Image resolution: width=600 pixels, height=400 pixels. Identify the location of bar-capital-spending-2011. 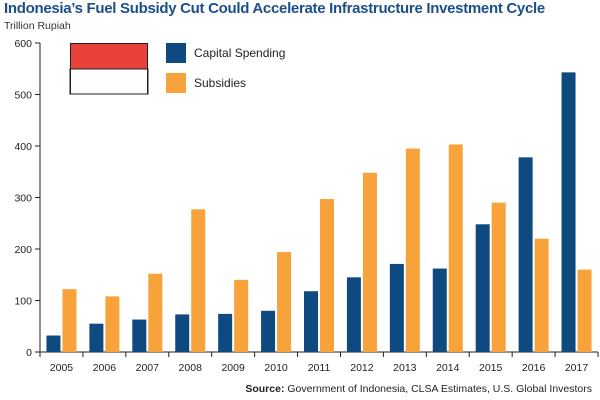
(311, 321).